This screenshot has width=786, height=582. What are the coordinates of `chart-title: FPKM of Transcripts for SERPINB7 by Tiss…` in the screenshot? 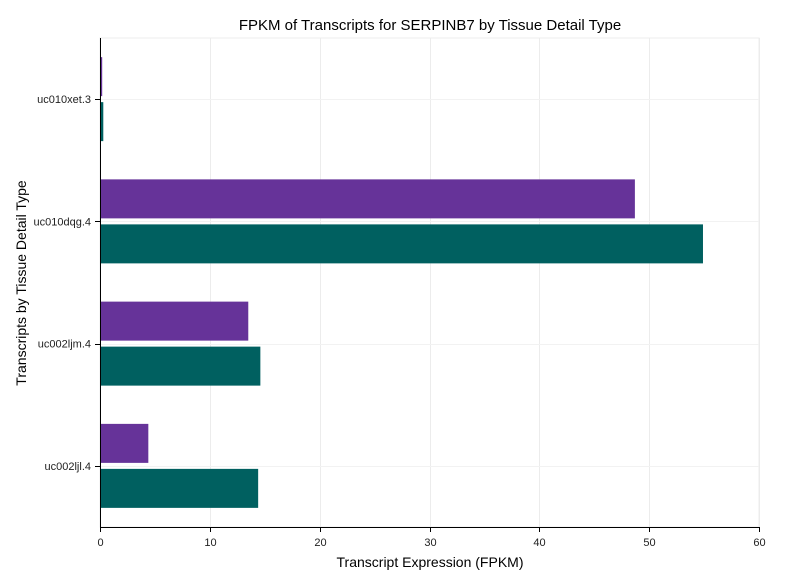 It's located at (430, 25).